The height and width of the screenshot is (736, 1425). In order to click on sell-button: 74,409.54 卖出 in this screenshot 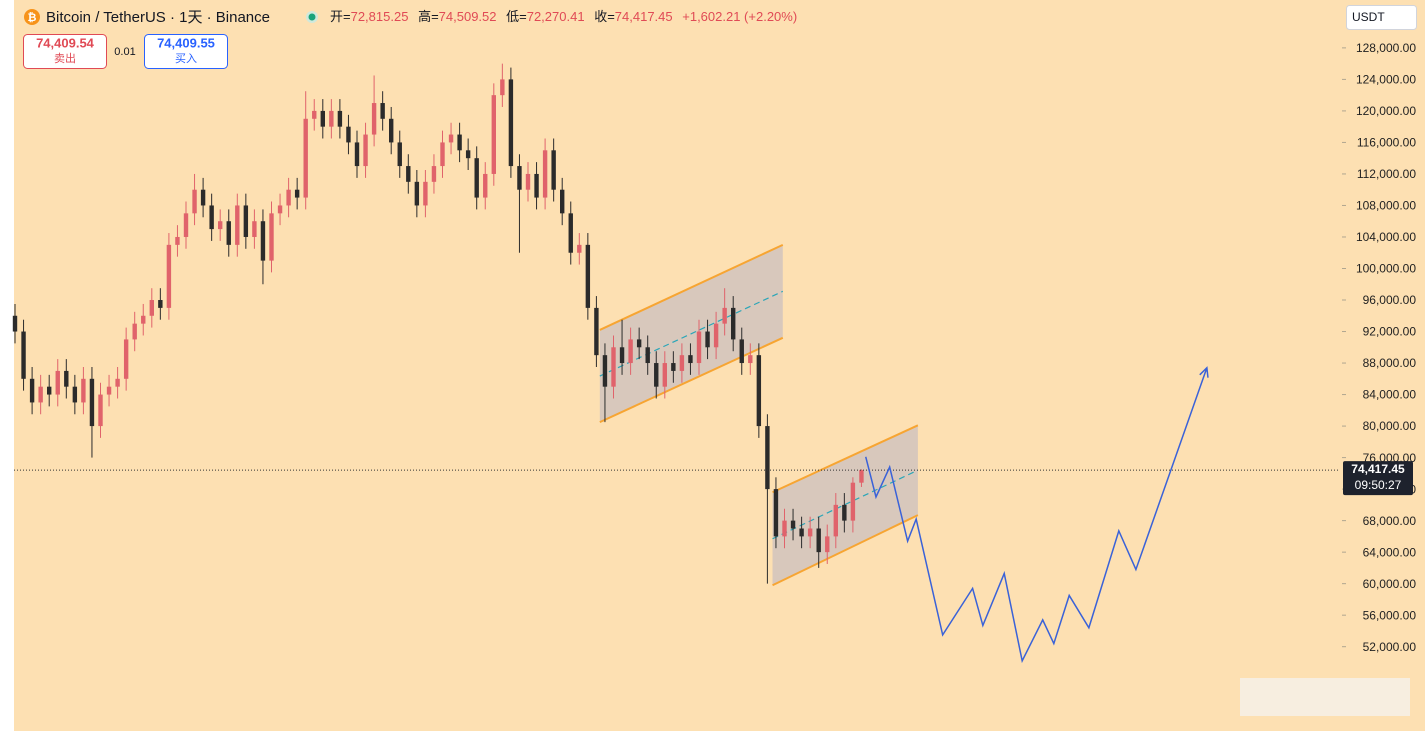, I will do `click(65, 51)`.